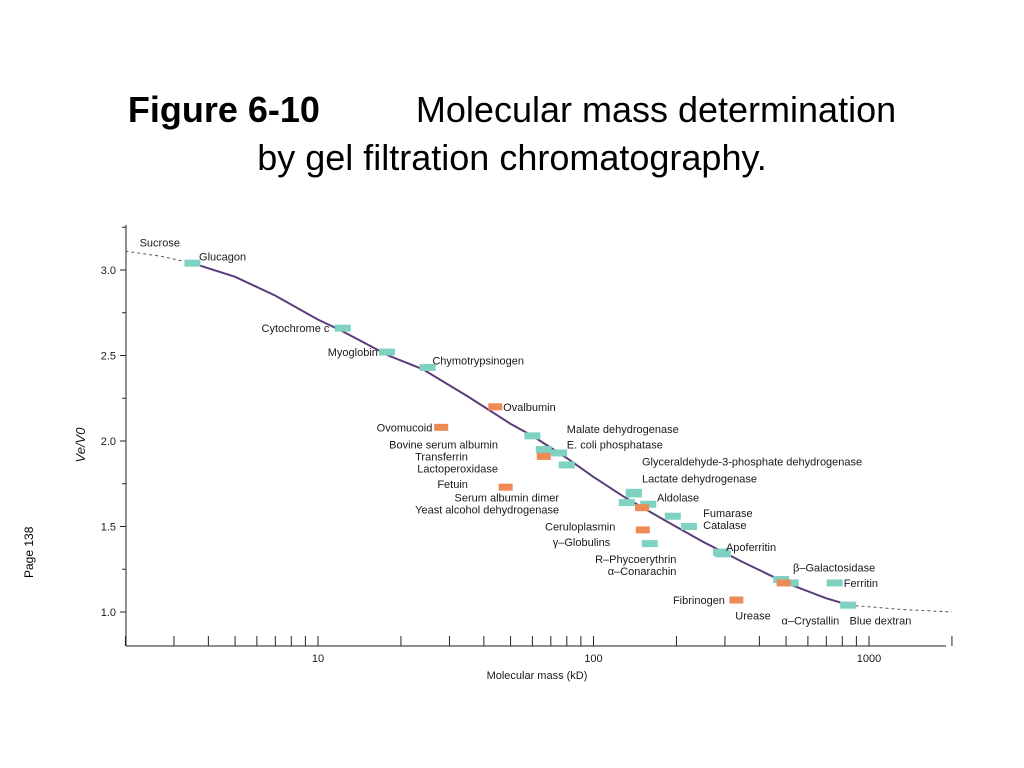 Image resolution: width=1024 pixels, height=768 pixels. What do you see at coordinates (834, 583) in the screenshot?
I see `marker-ferritin` at bounding box center [834, 583].